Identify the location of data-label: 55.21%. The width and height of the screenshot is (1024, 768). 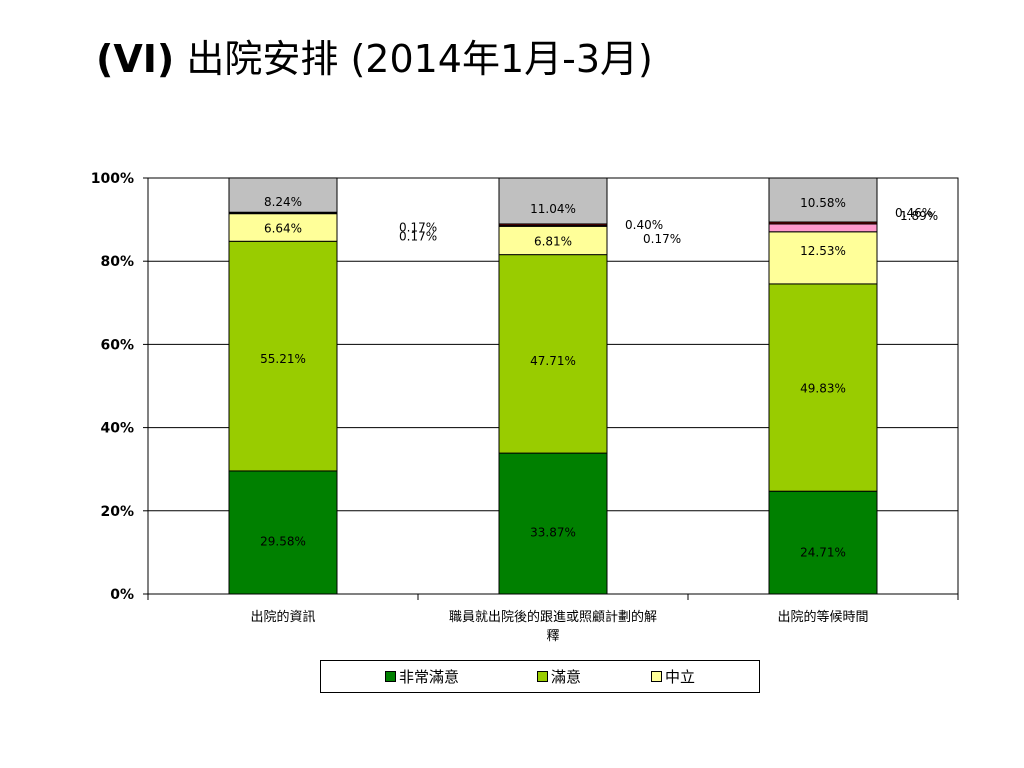
(283, 359).